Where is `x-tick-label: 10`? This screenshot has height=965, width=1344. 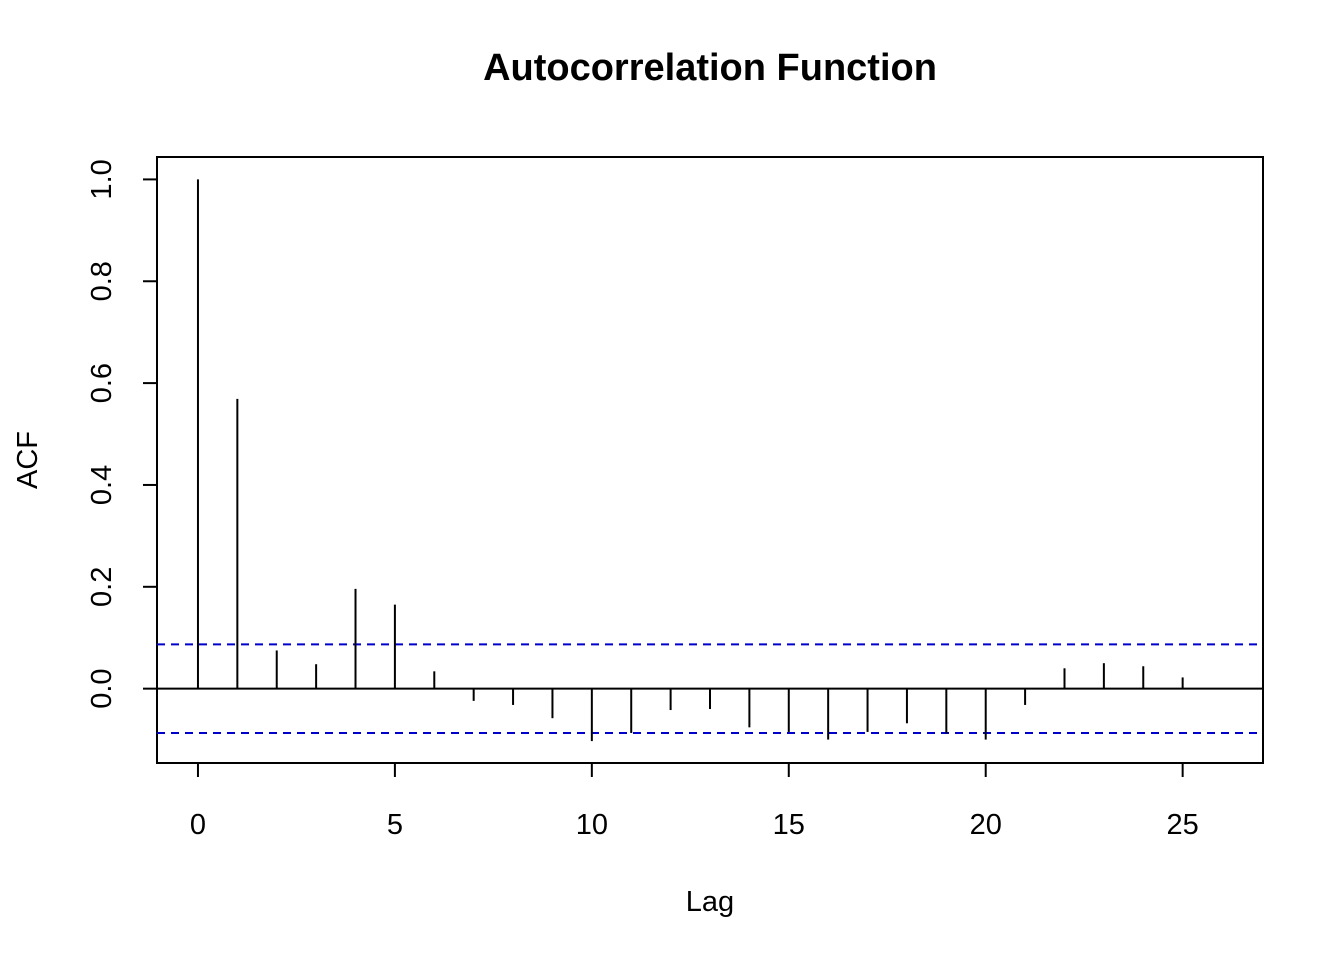 x-tick-label: 10 is located at coordinates (592, 825).